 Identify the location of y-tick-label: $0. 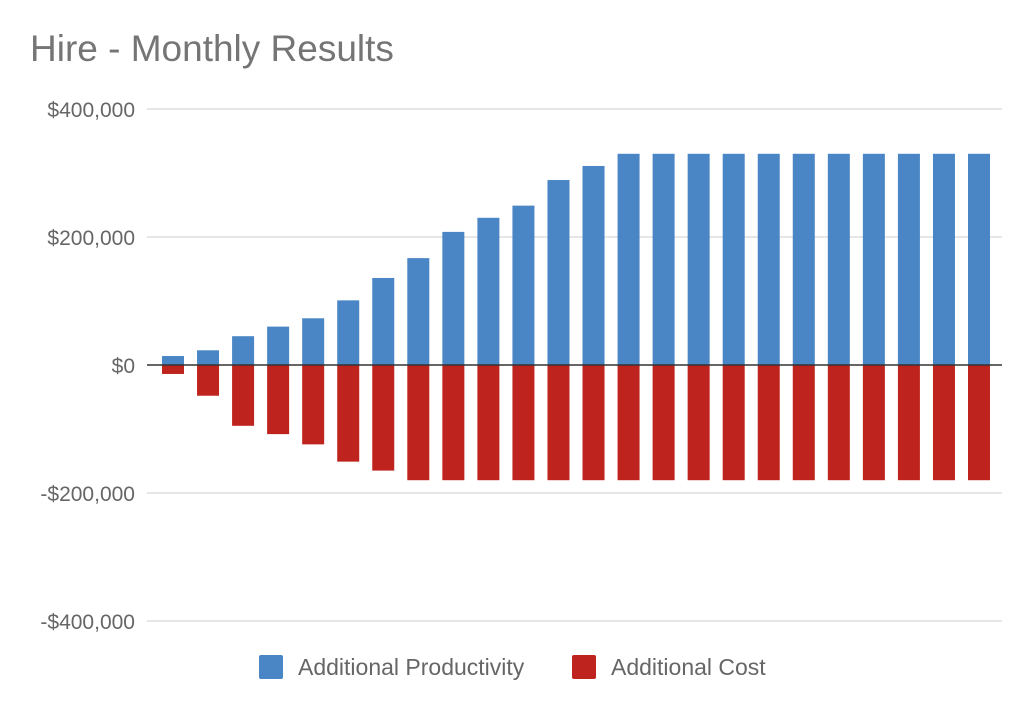
(123, 366).